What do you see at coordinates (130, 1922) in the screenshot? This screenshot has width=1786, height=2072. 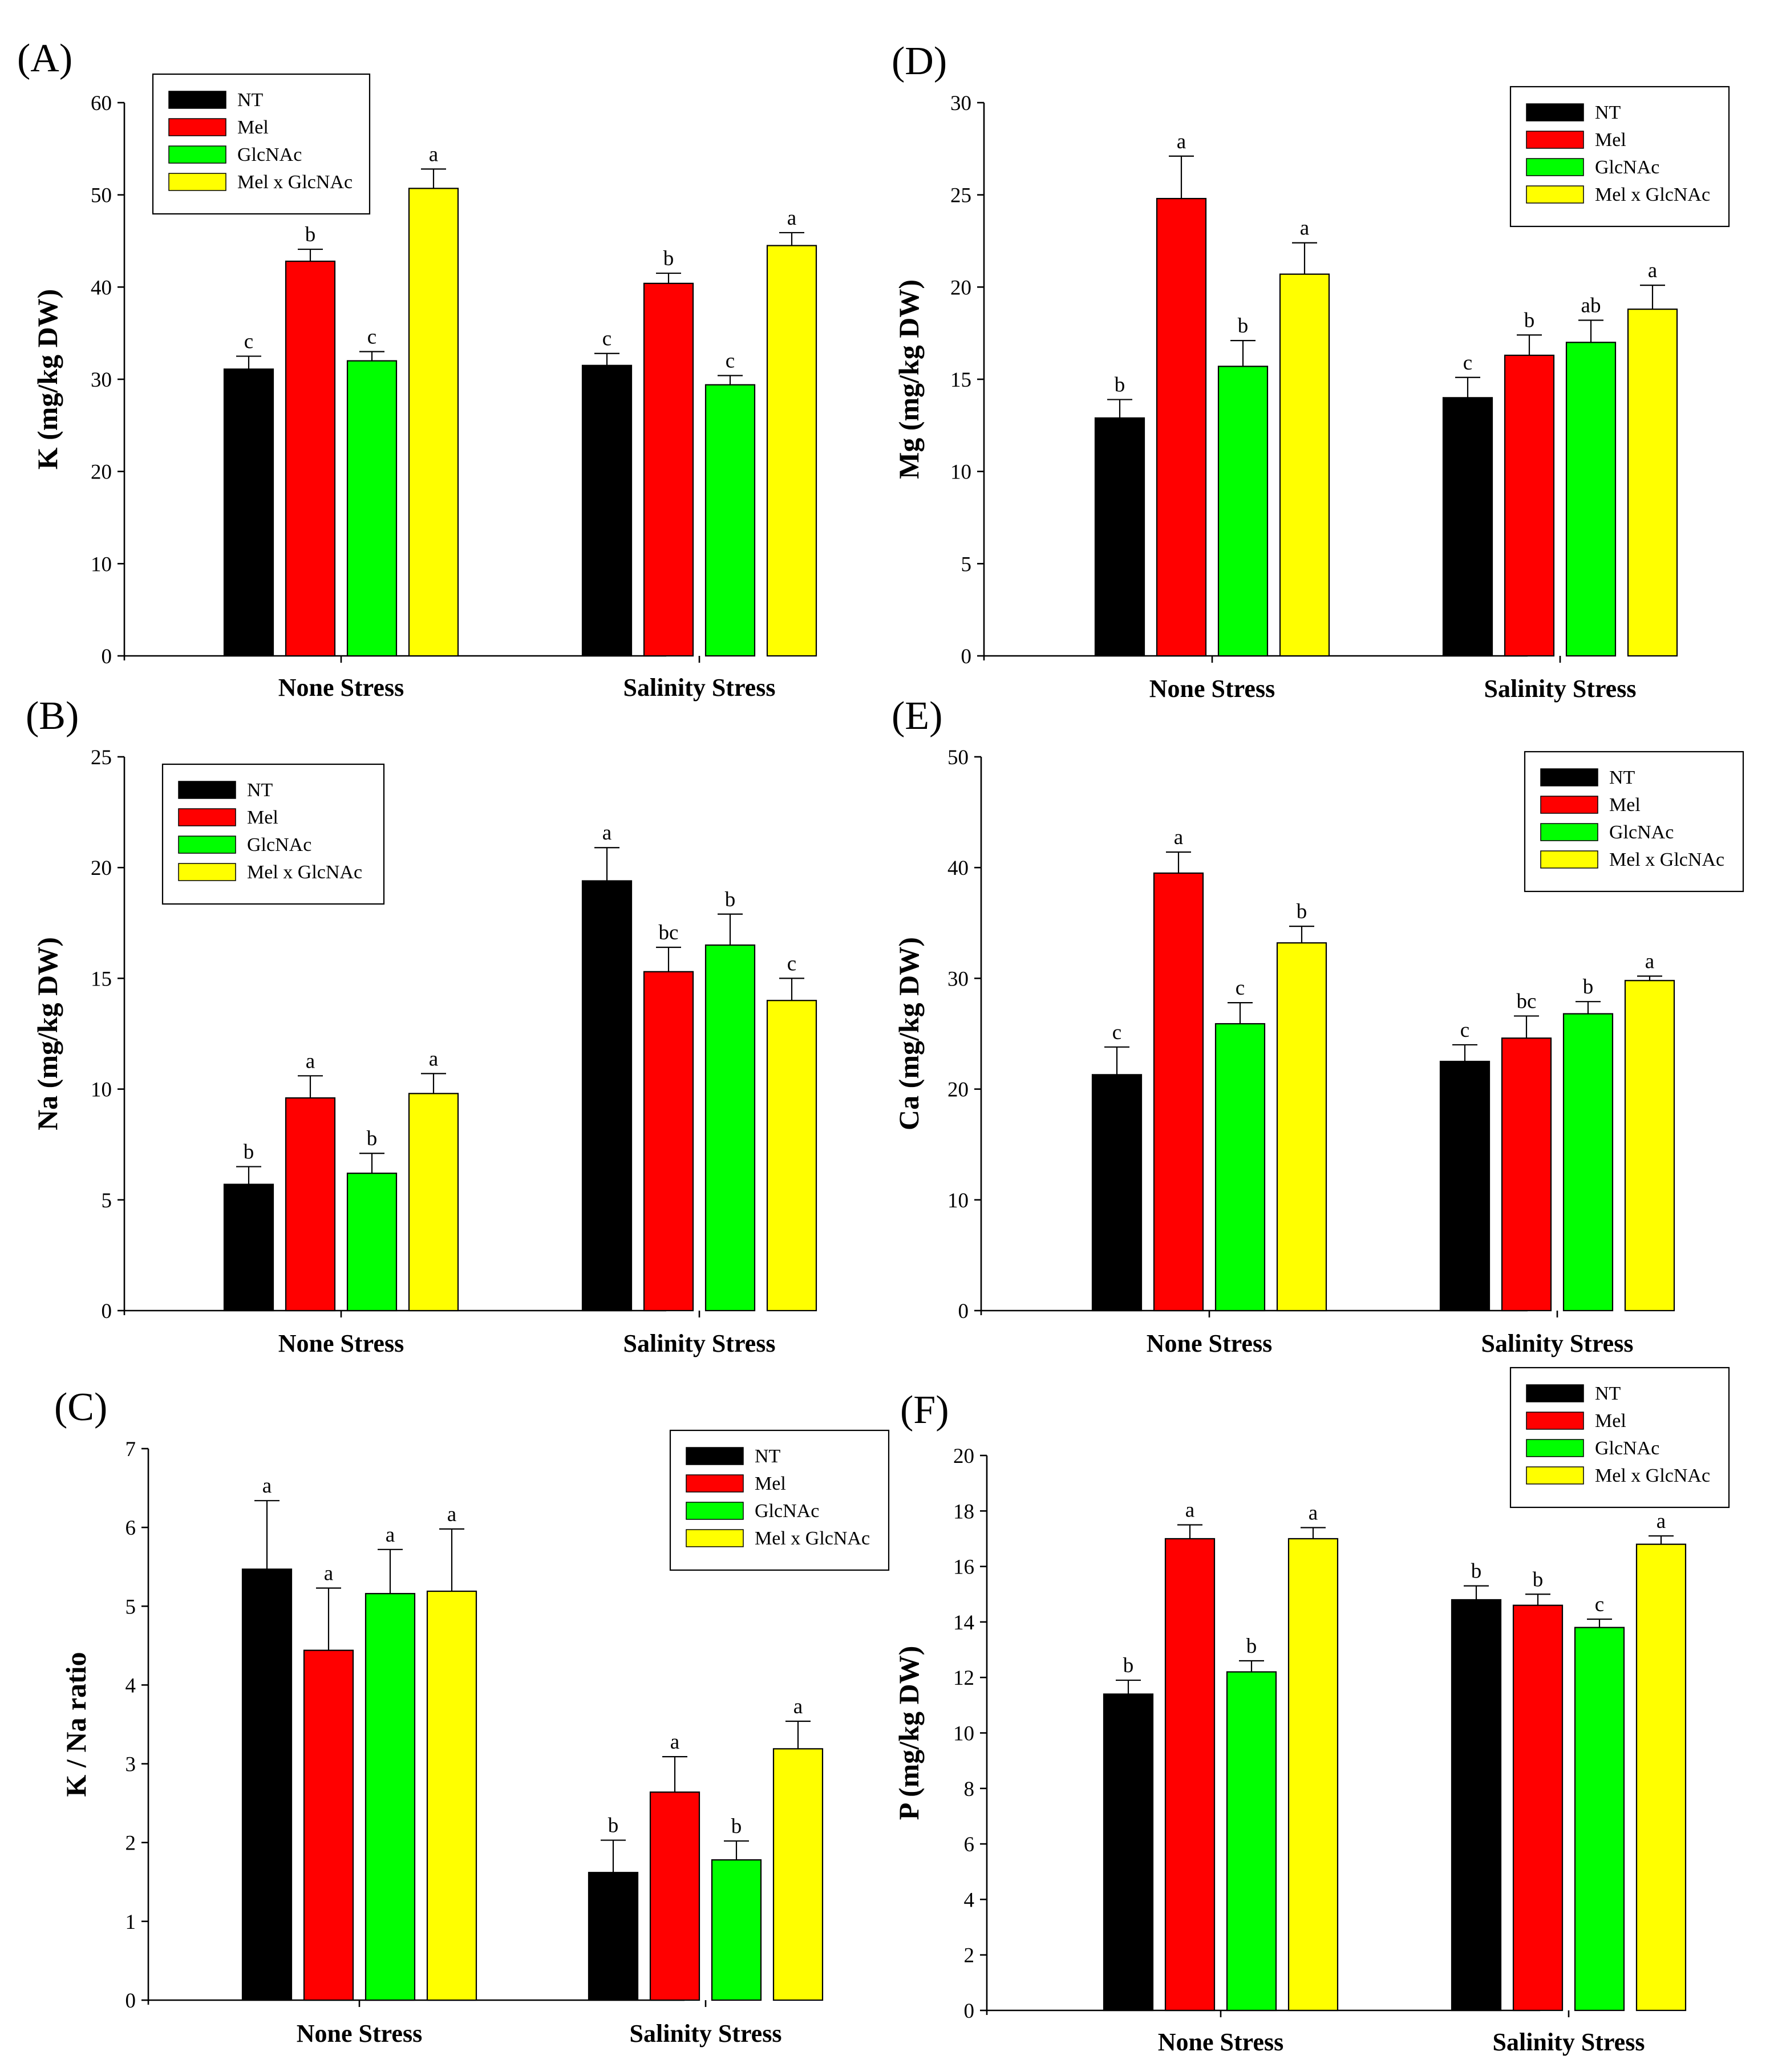 I see `y-tick-label: 1` at bounding box center [130, 1922].